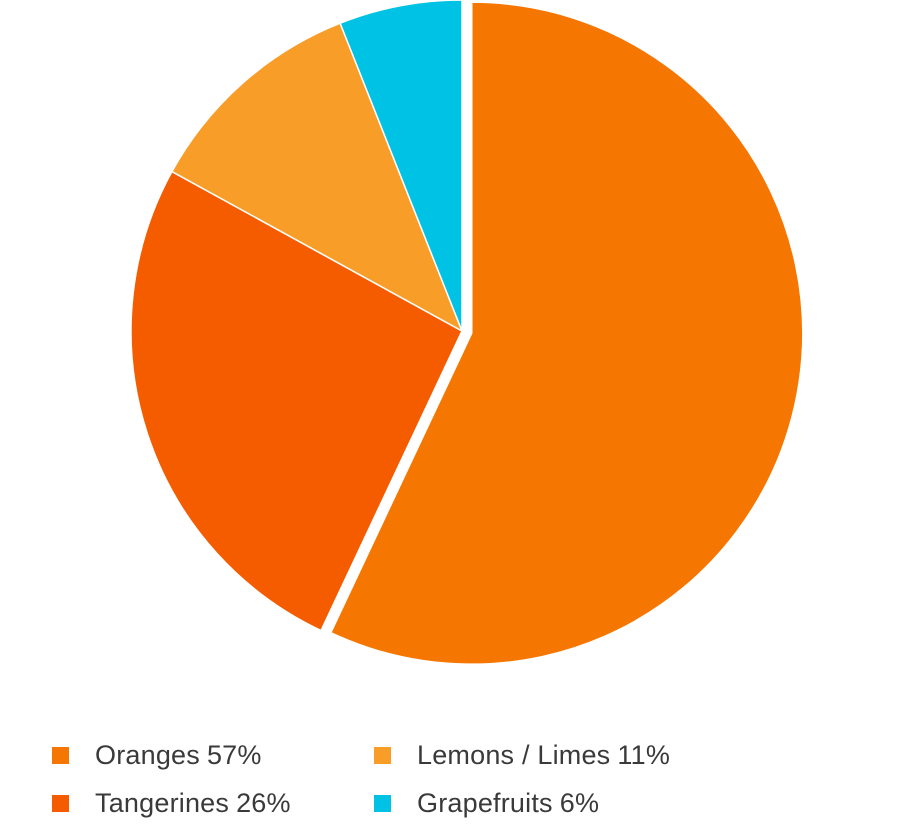  Describe the element at coordinates (60, 755) in the screenshot. I see `legend-swatch-oranges` at that location.